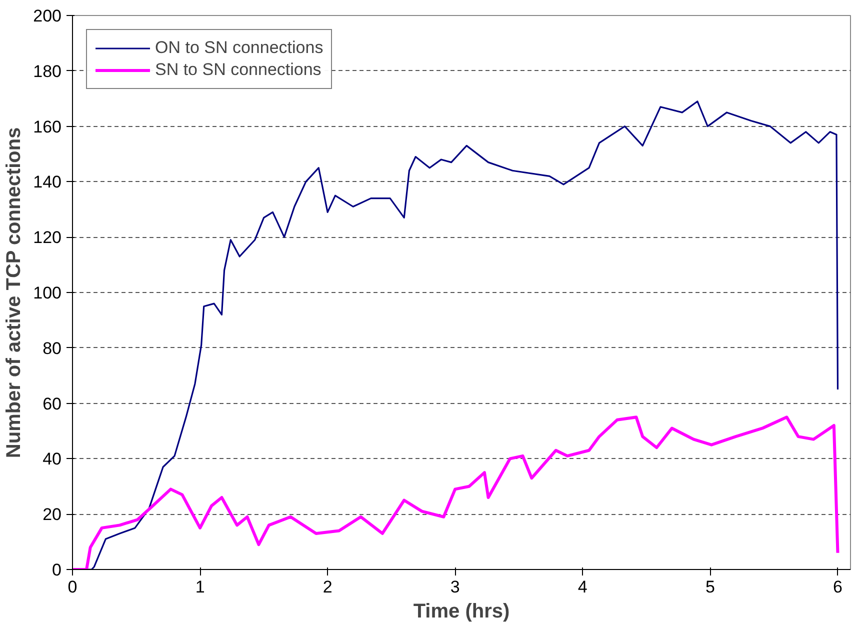 This screenshot has width=862, height=627. Describe the element at coordinates (47, 16) in the screenshot. I see `y-tick-label: 200` at that location.